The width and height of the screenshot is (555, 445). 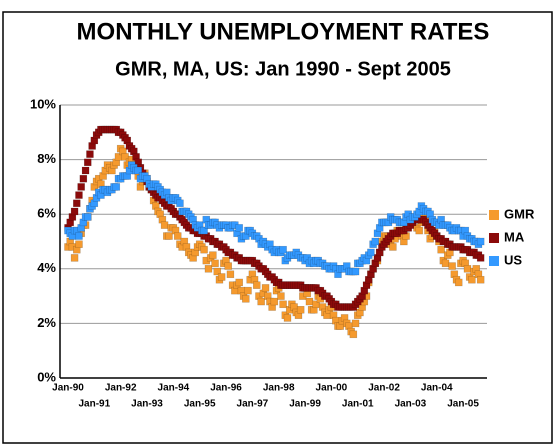 What do you see at coordinates (174, 388) in the screenshot?
I see `x-tick-label: Jan-94` at bounding box center [174, 388].